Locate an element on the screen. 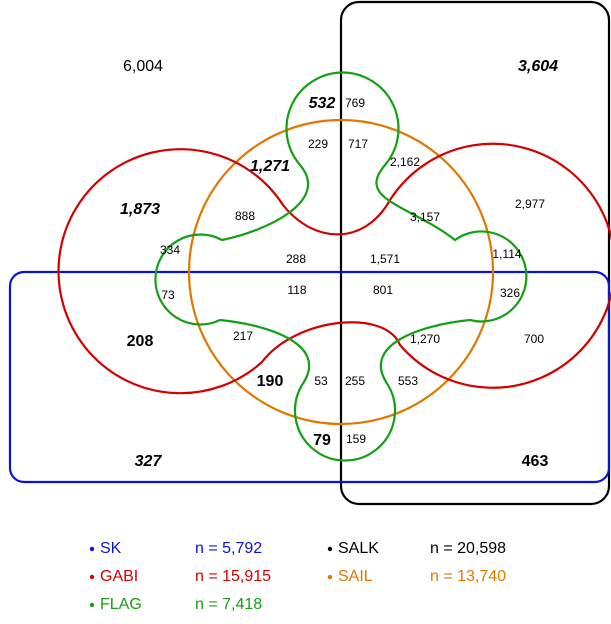 The image size is (611, 624). legend-name: GABI is located at coordinates (119, 576).